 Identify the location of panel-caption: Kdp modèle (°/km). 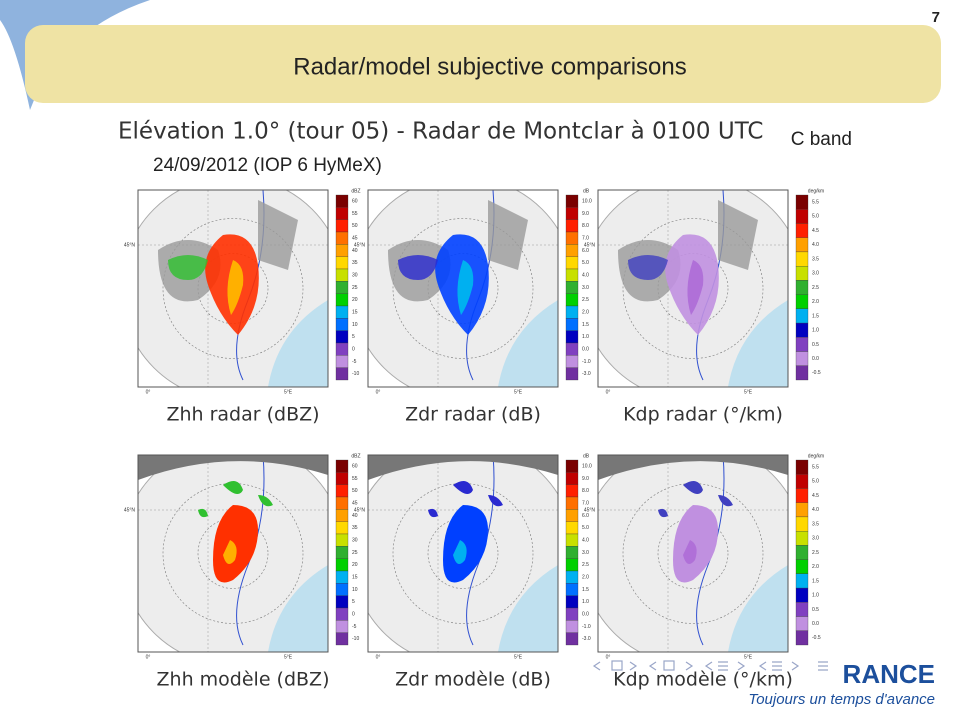
(703, 680).